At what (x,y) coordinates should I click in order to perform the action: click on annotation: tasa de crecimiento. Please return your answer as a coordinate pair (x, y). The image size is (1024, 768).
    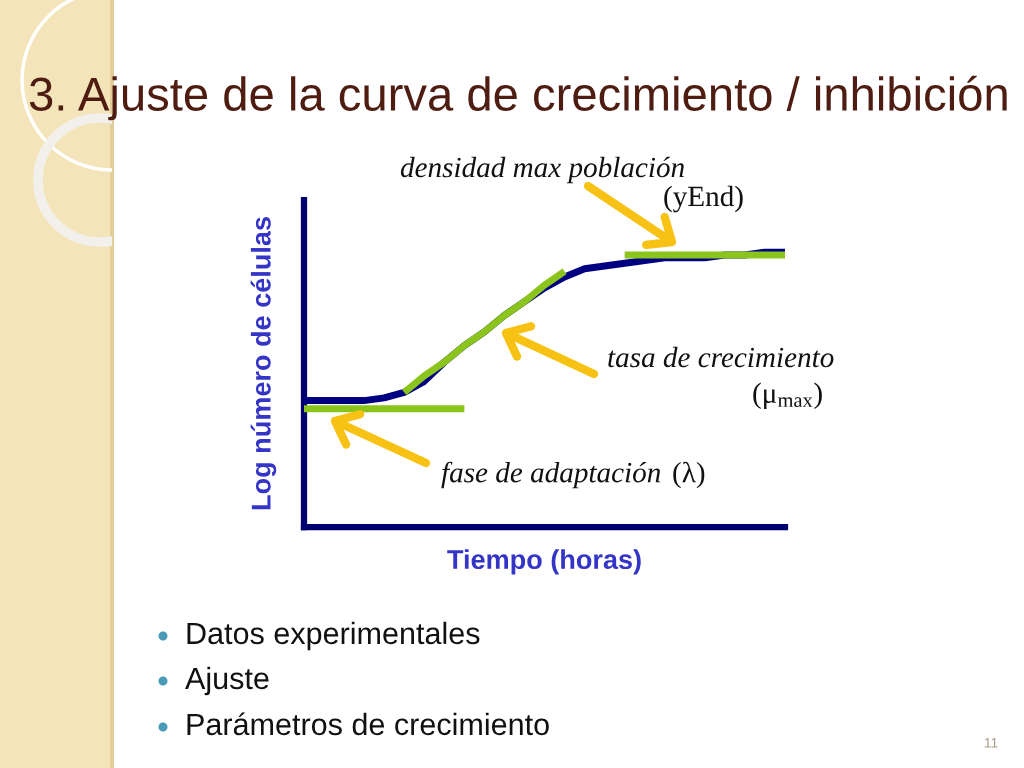
    Looking at the image, I should click on (721, 357).